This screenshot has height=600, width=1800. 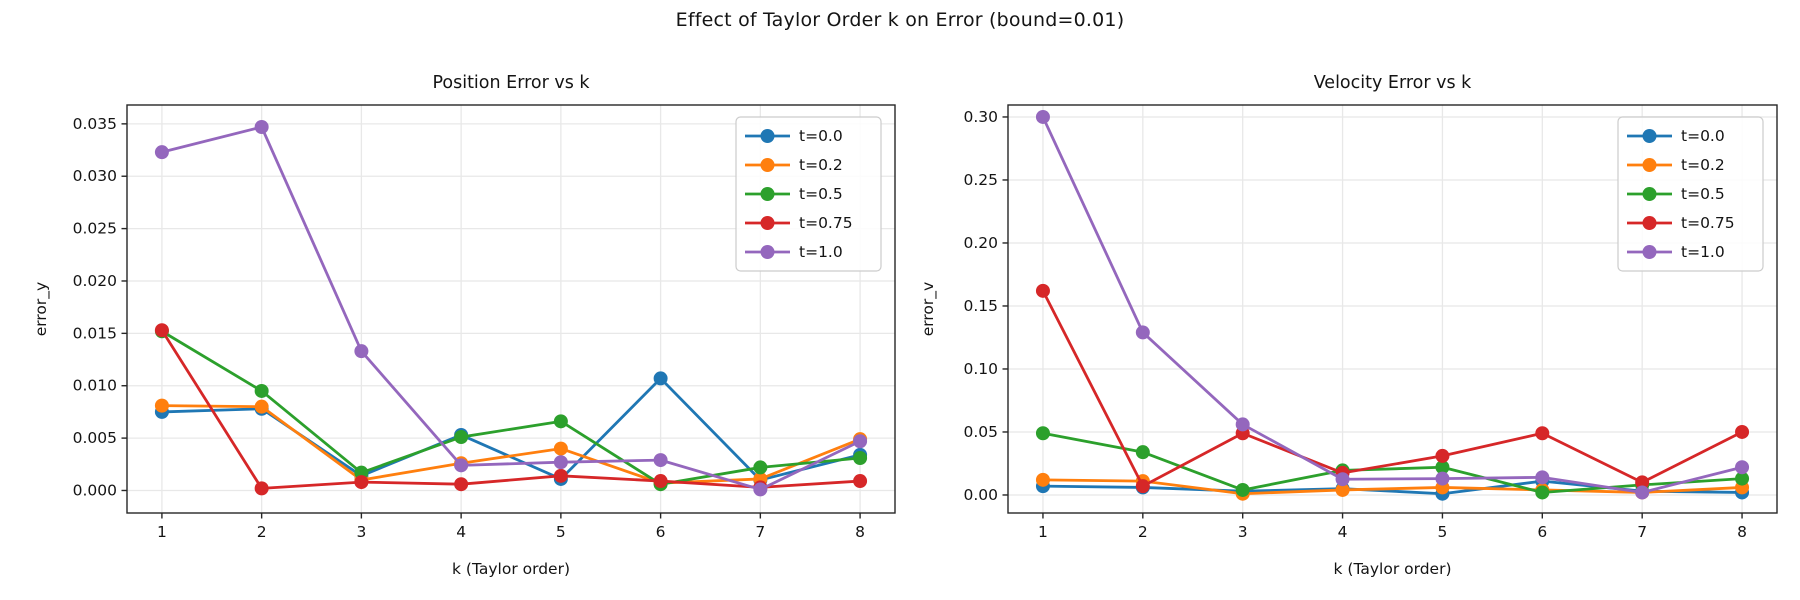 I want to click on legend-label-t=0.2: t=0.2, so click(x=821, y=165).